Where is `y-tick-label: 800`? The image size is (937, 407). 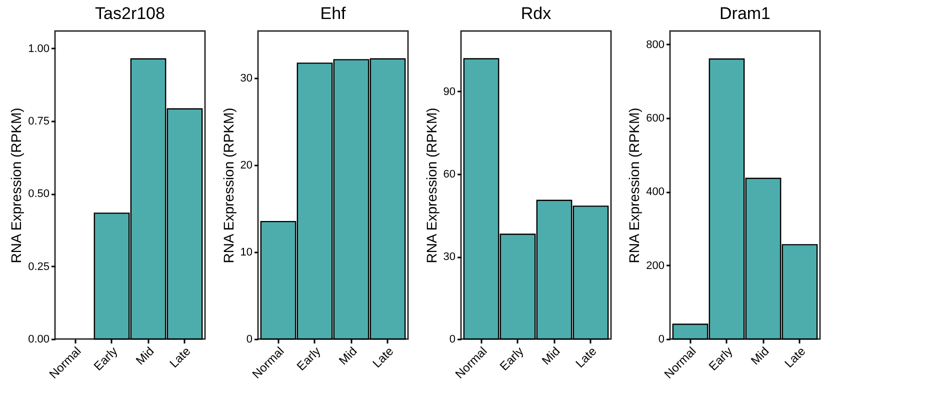
y-tick-label: 800 is located at coordinates (655, 44).